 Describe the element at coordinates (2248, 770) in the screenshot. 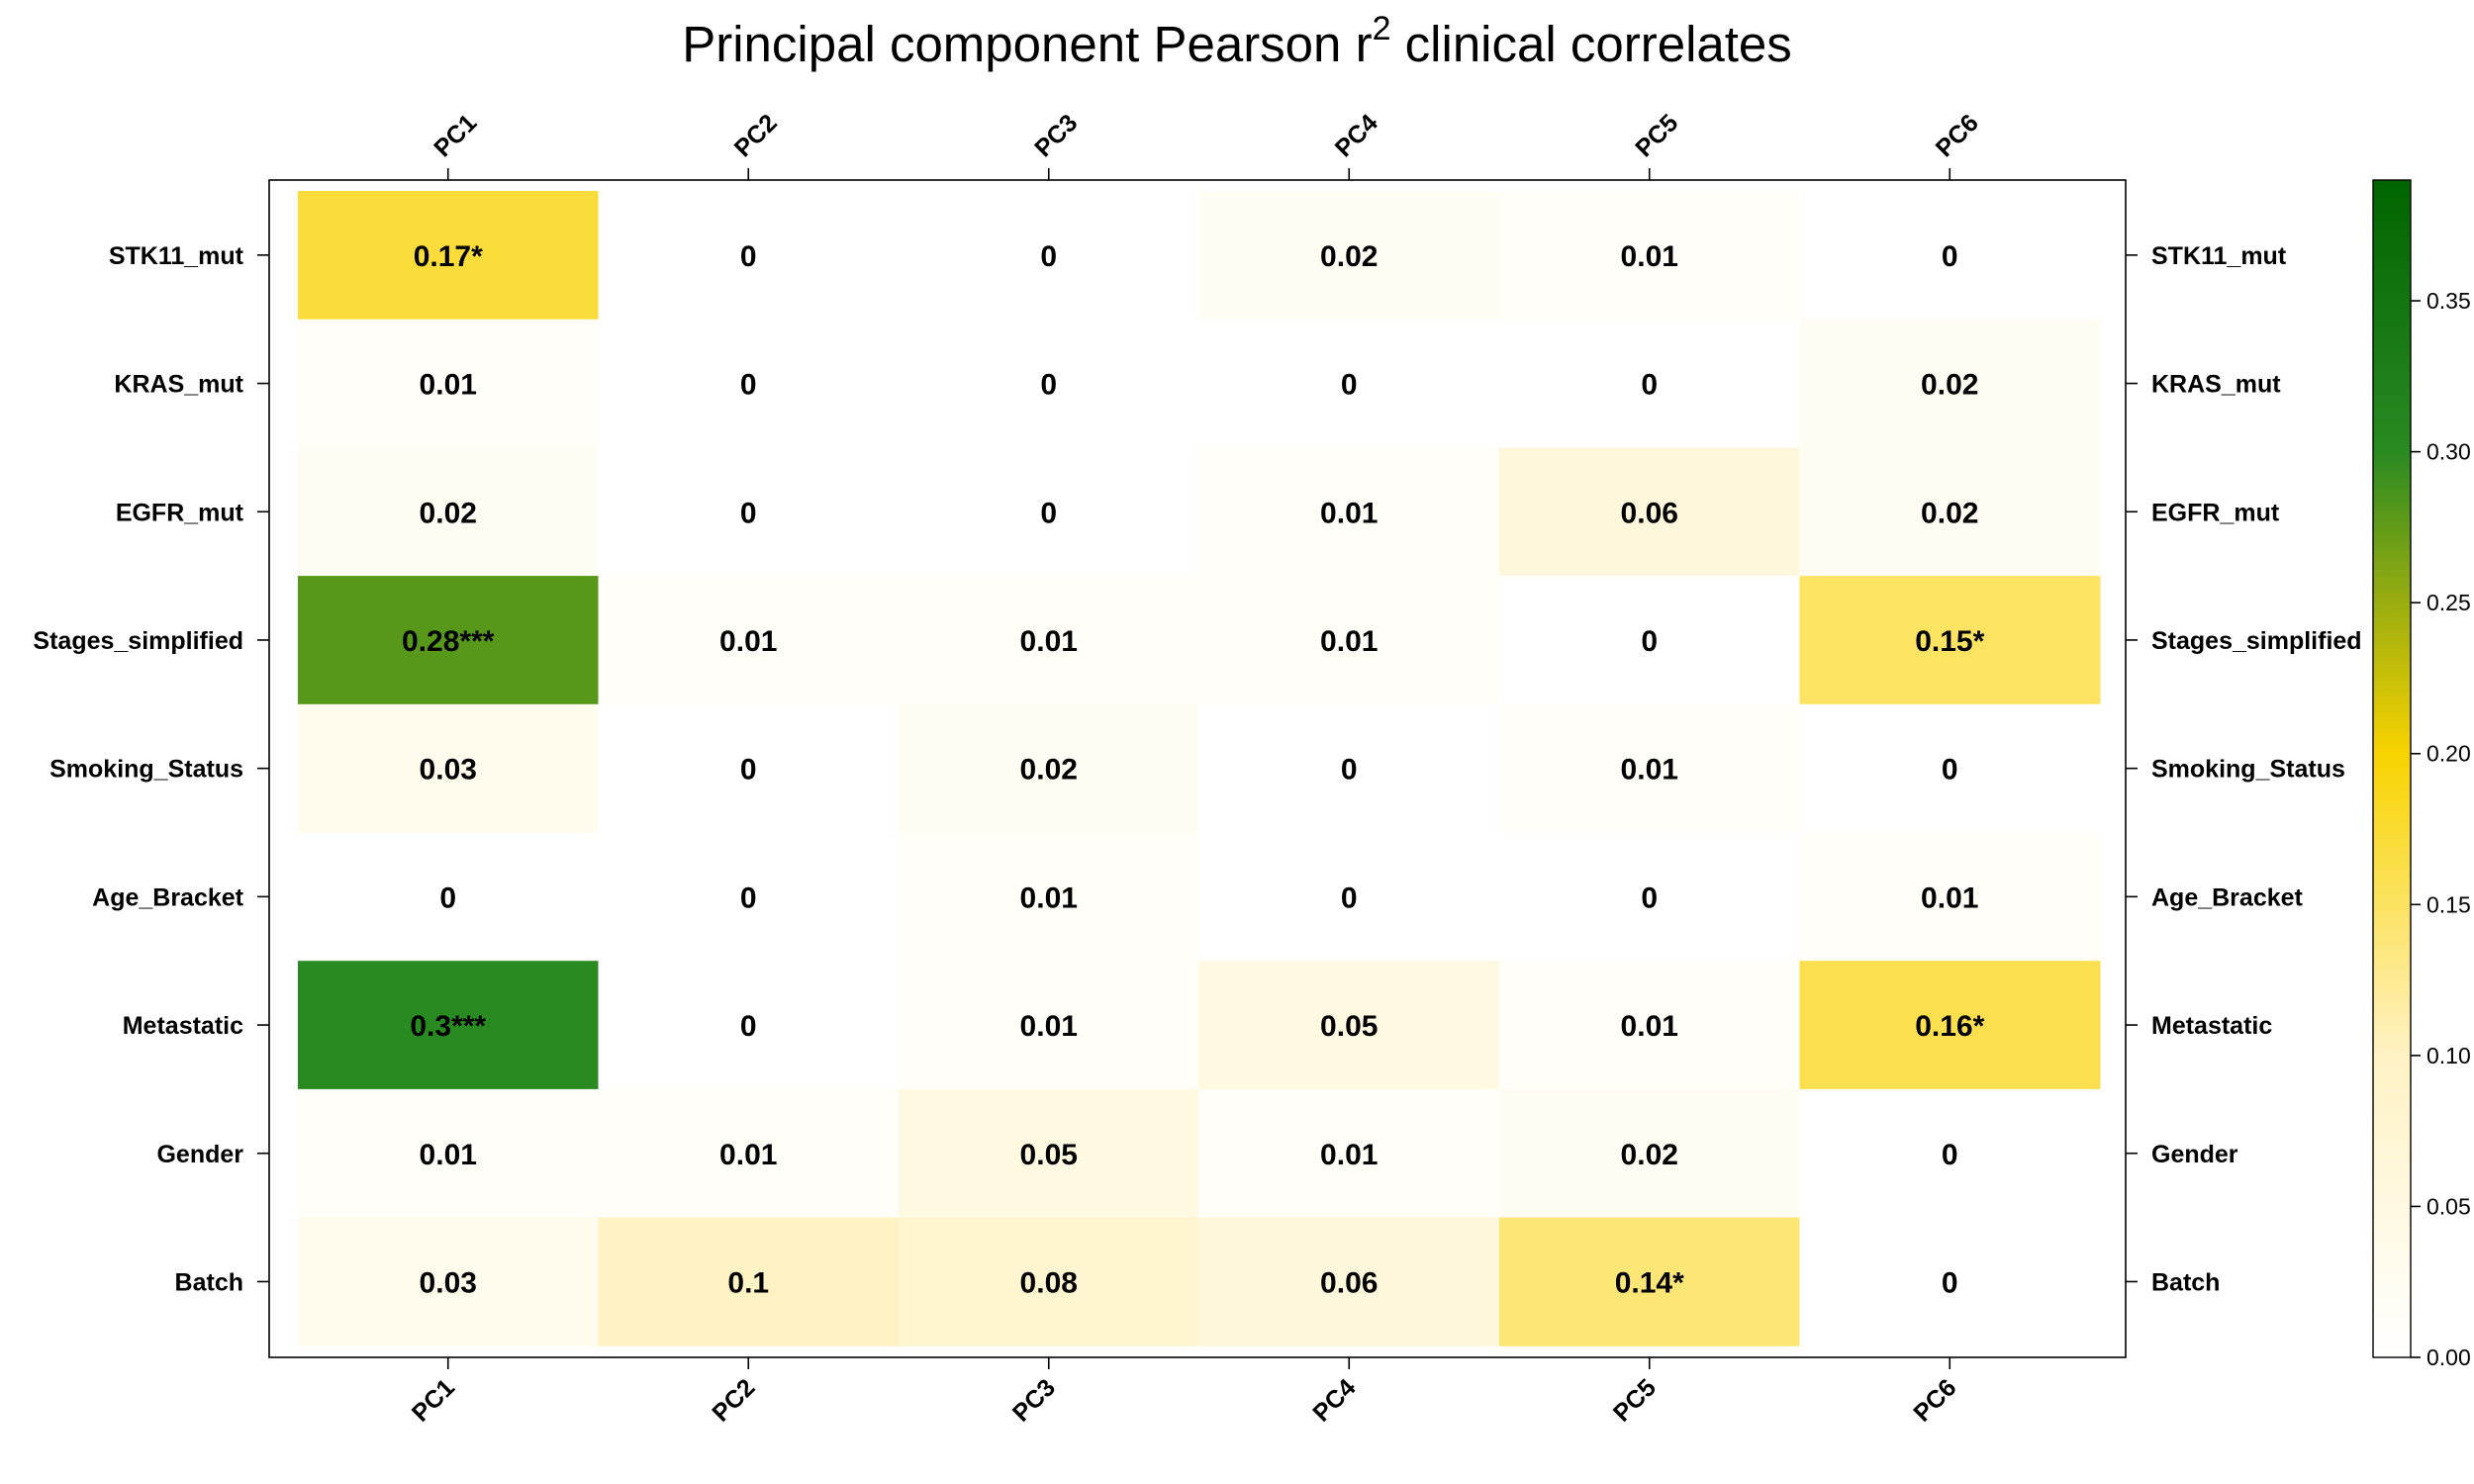

I see `y-tick-label-right: Smoking_Status` at that location.